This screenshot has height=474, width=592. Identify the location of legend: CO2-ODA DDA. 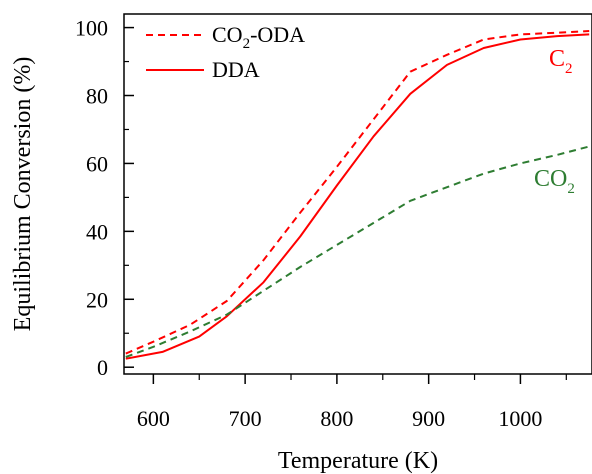
(225, 52).